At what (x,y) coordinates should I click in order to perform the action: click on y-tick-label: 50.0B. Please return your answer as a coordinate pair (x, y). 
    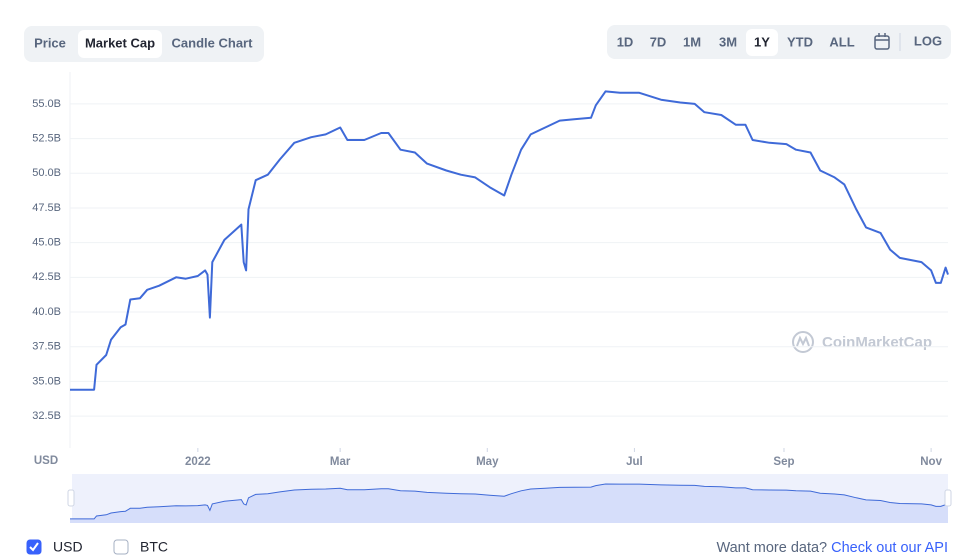
    Looking at the image, I should click on (46, 173).